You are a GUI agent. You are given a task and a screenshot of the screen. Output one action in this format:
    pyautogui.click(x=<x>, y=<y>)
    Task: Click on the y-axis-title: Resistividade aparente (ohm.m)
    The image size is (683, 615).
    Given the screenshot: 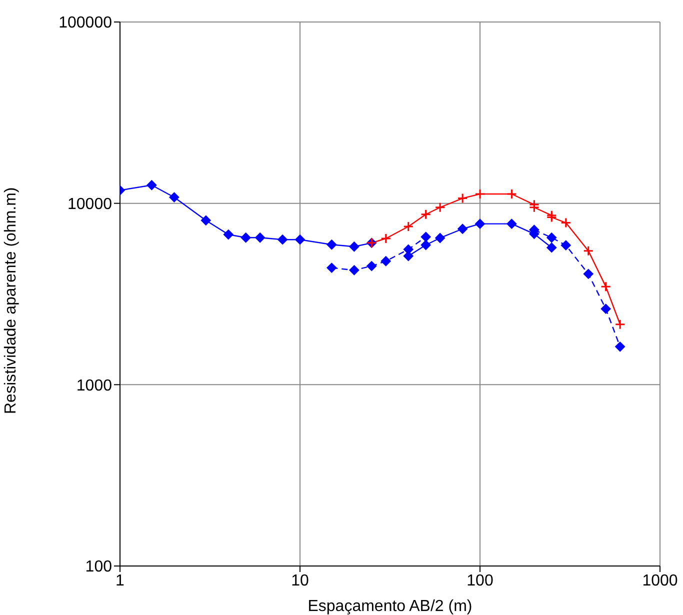 What is the action you would take?
    pyautogui.click(x=11, y=300)
    